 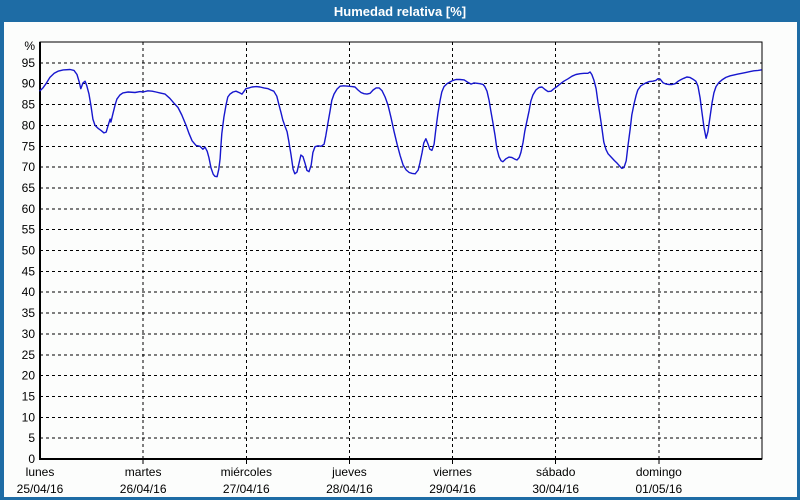 I want to click on y-tick-label: 25, so click(x=29, y=355).